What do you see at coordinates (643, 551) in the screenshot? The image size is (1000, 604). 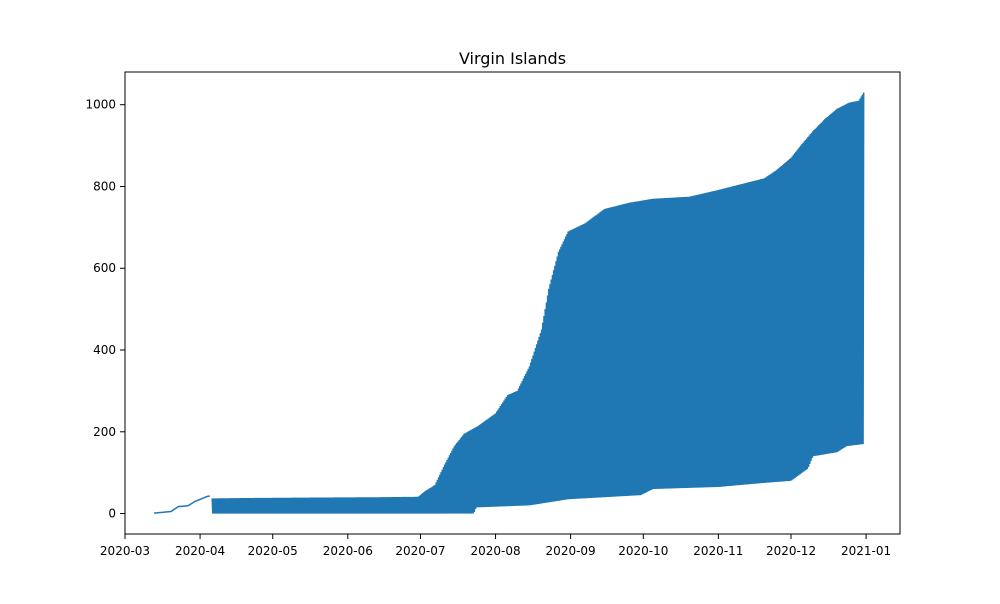 I see `x-tick-label-7: 2020-10` at bounding box center [643, 551].